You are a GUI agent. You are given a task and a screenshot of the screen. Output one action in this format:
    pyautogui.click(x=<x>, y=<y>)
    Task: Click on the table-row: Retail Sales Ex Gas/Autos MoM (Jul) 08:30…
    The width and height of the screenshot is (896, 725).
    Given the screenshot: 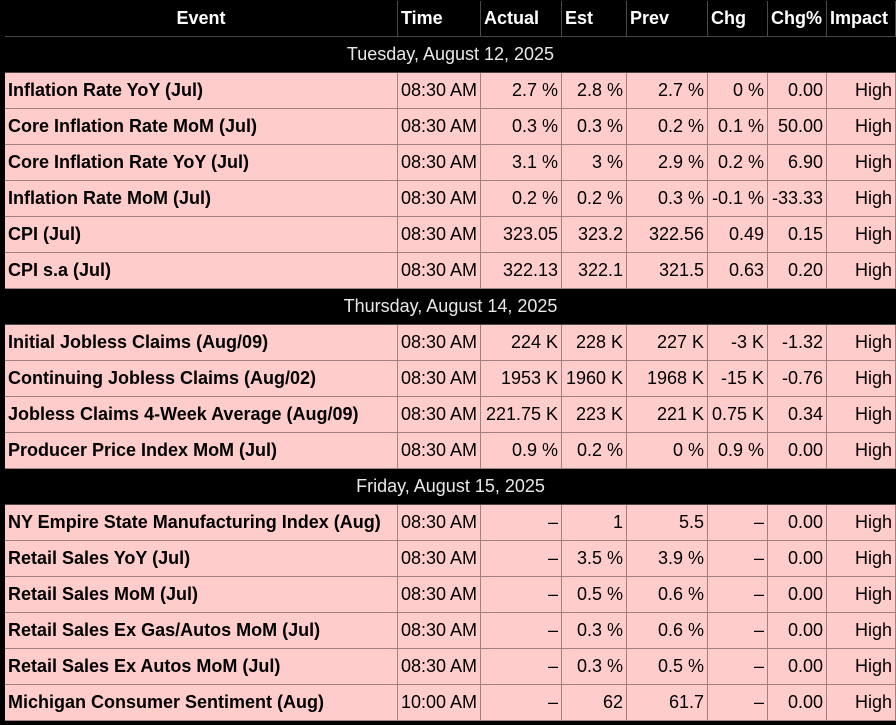 What is the action you would take?
    pyautogui.click(x=450, y=631)
    